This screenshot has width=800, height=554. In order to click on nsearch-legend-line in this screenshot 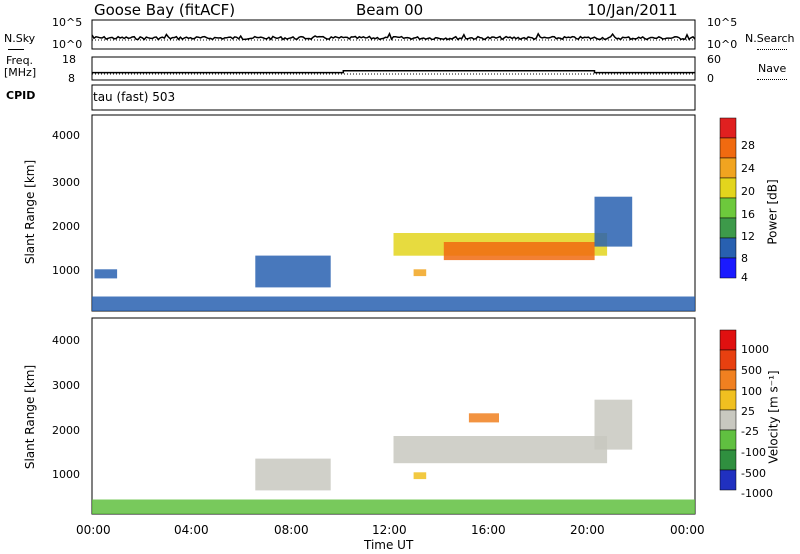, I will do `click(772, 49)`.